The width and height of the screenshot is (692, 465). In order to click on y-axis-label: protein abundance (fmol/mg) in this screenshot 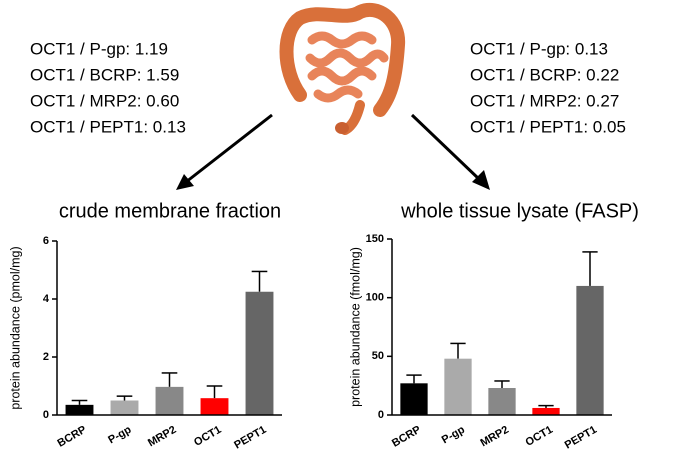, I will do `click(355, 327)`.